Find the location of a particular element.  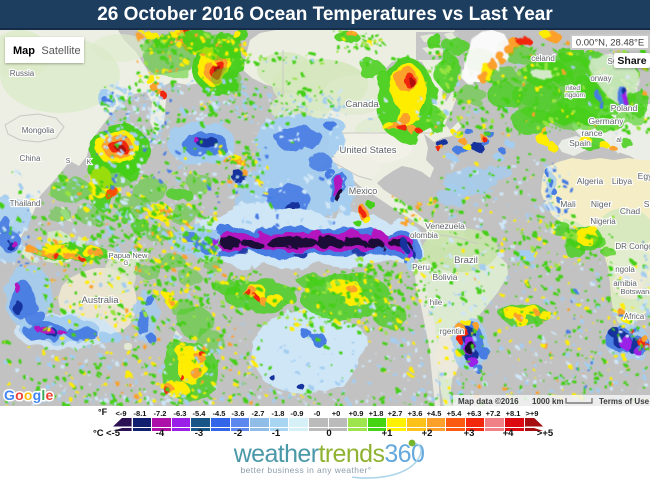

svg-text: Su is located at coordinates (647, 204).